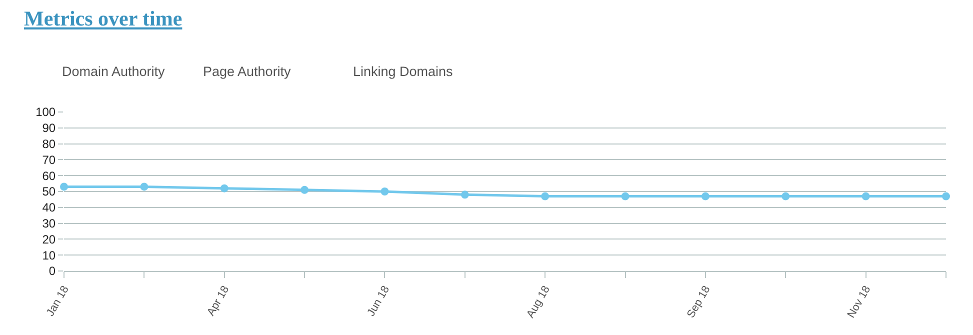  I want to click on y-tick-label: 50, so click(49, 191).